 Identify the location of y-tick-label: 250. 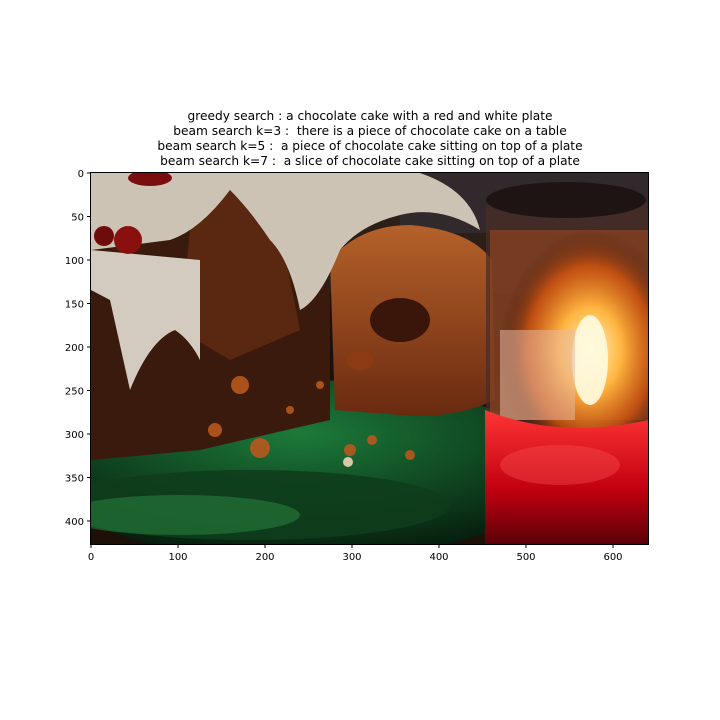
(74, 392).